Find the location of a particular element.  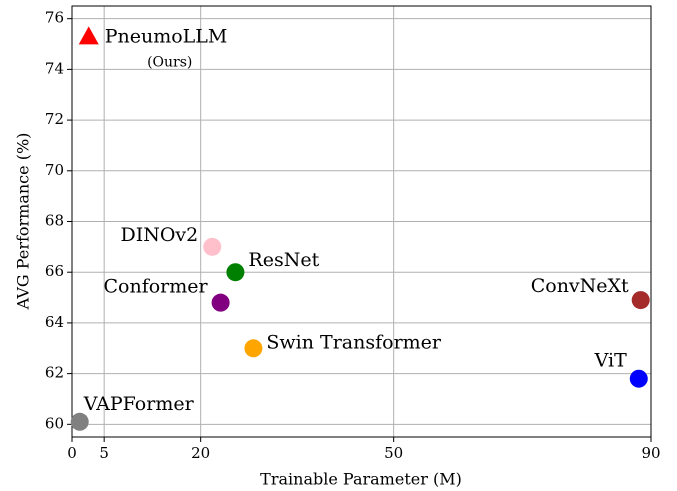

x-tick-label: 0 is located at coordinates (72, 453).